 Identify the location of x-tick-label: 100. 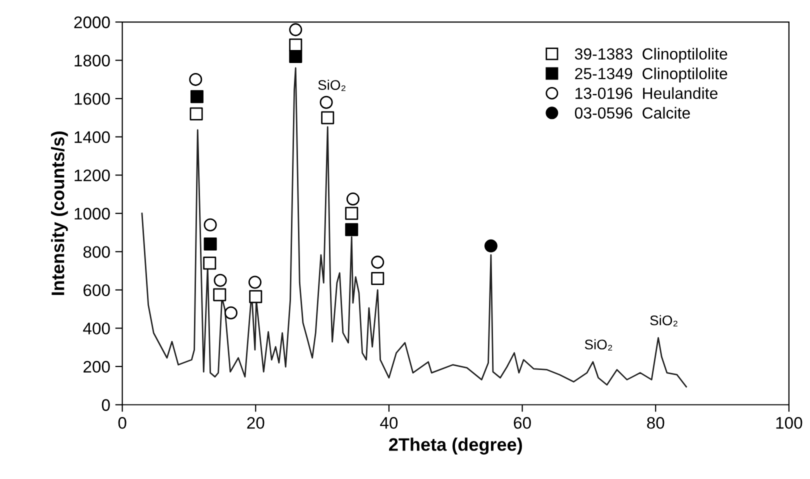
(789, 423).